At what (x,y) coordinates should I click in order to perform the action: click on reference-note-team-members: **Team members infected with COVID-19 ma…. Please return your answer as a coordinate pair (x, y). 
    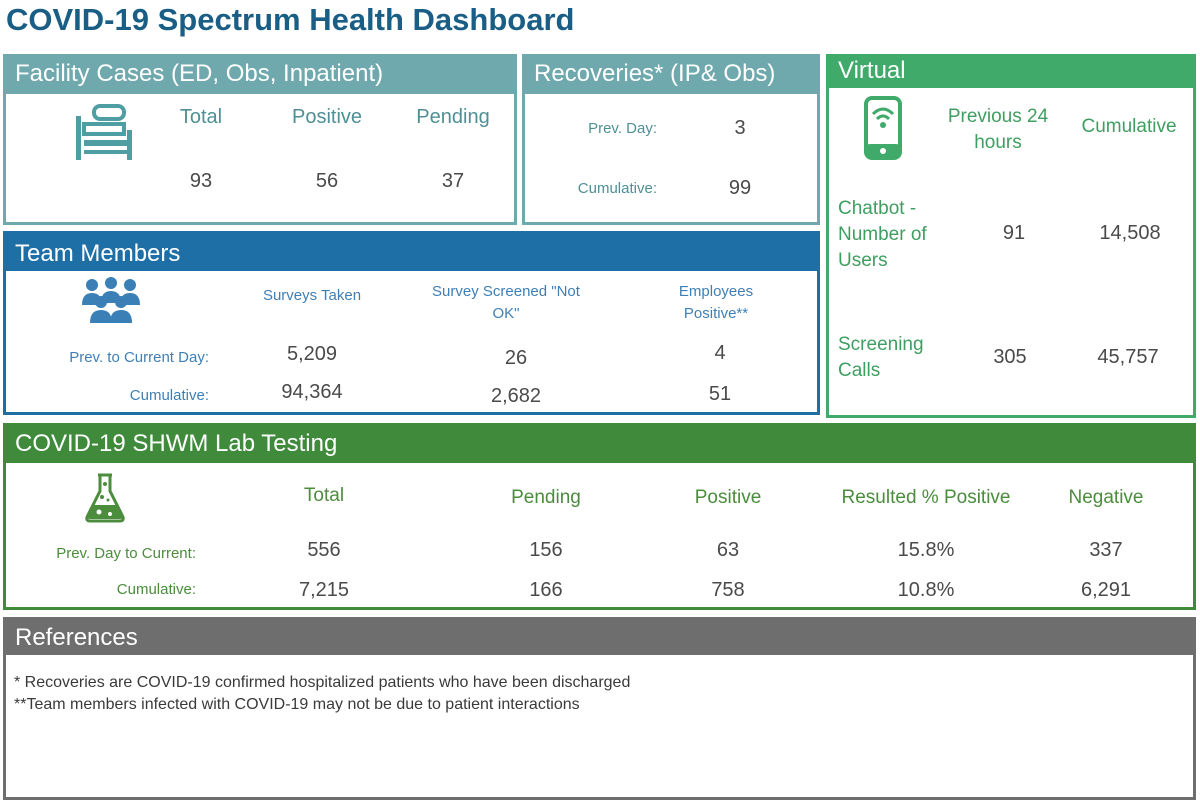
    Looking at the image, I should click on (297, 704).